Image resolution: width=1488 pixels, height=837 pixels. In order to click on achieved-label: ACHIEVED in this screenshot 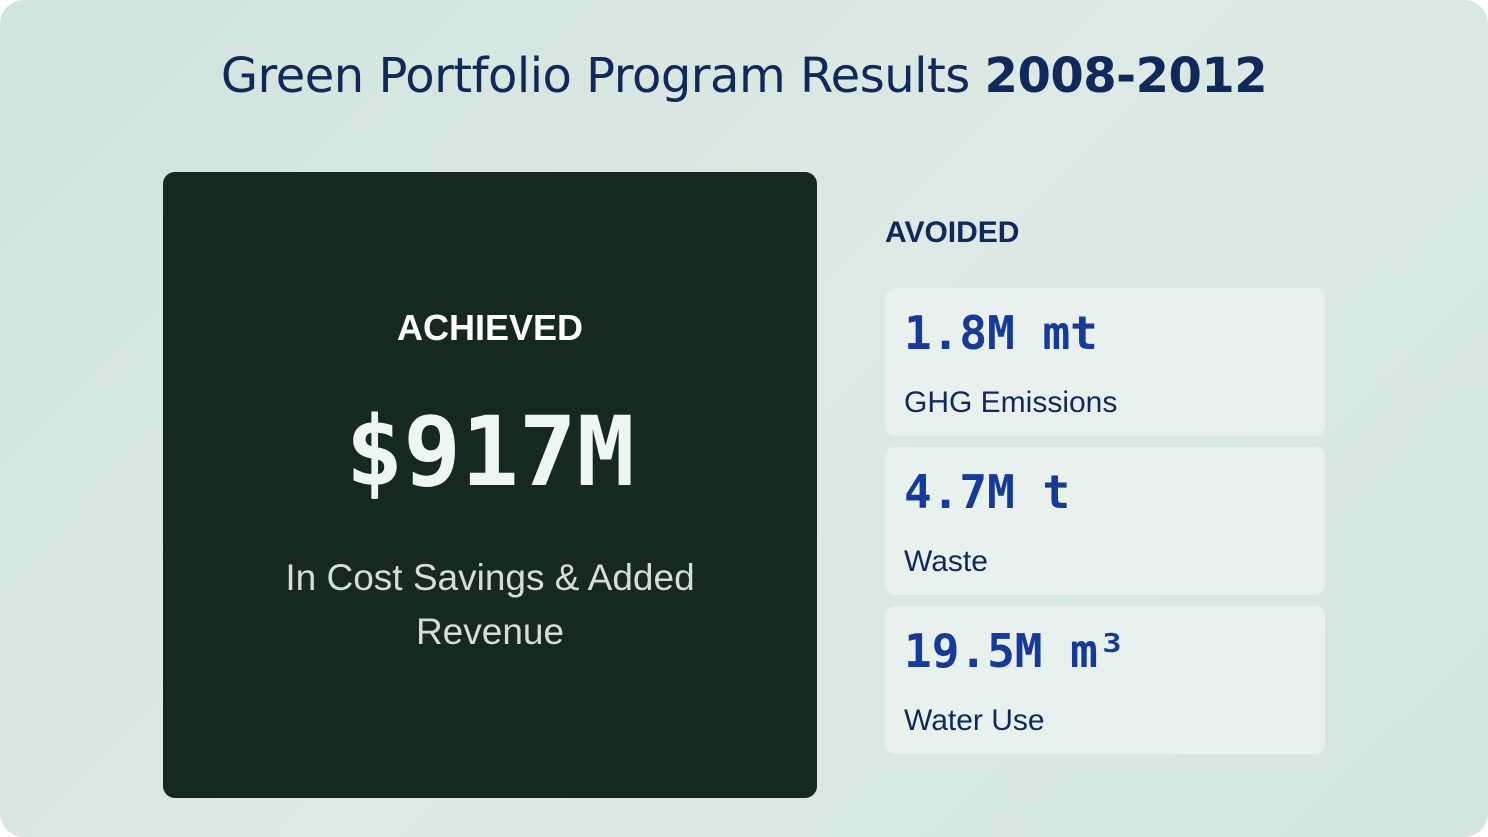, I will do `click(490, 327)`.